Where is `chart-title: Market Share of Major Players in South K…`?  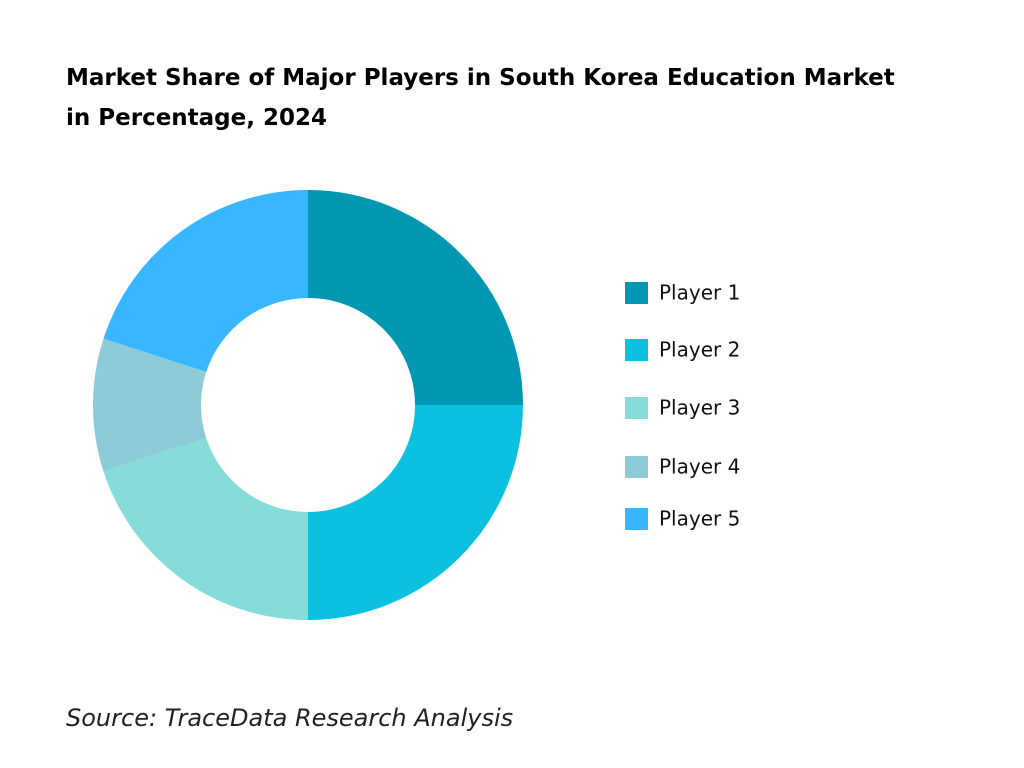
chart-title: Market Share of Major Players in South K… is located at coordinates (480, 98).